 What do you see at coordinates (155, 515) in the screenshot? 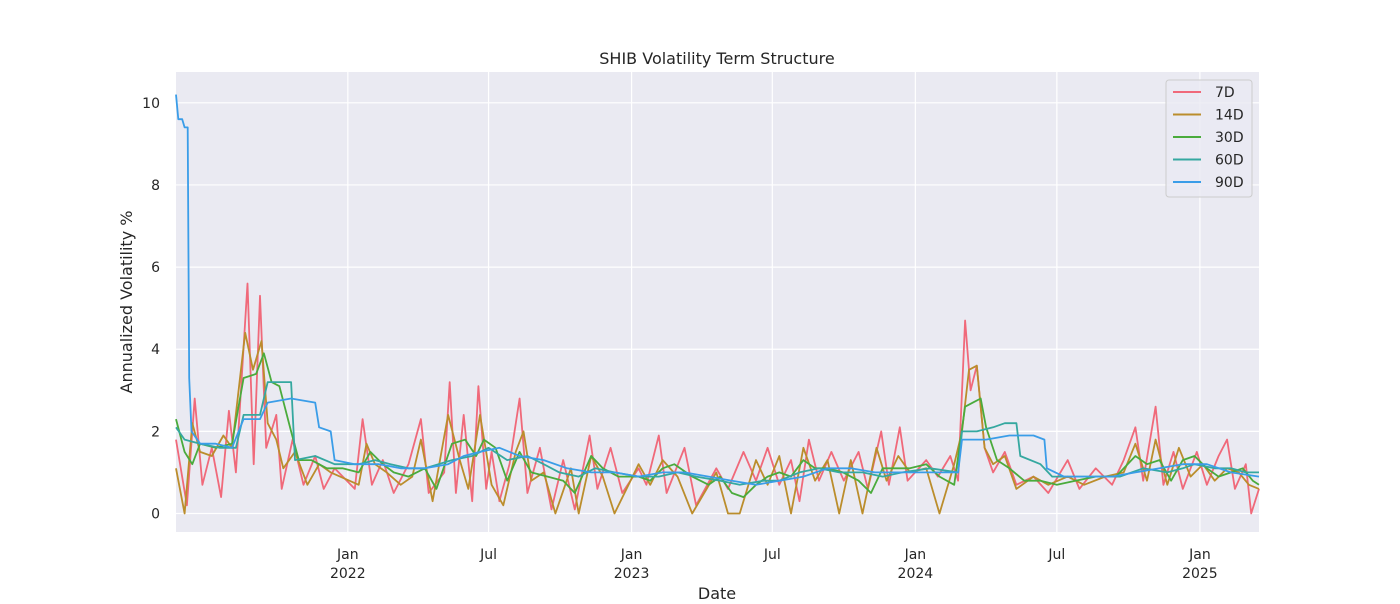
I see `y-tick-label: 0` at bounding box center [155, 515].